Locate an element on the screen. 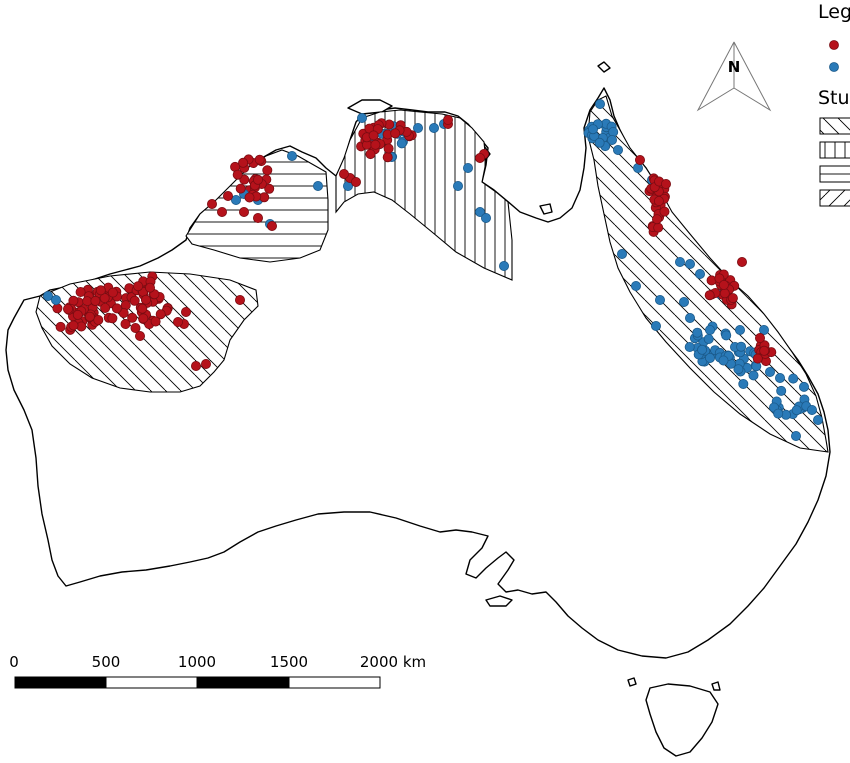 This screenshot has height=763, width=850. legend-swatch-vertical is located at coordinates (834, 150).